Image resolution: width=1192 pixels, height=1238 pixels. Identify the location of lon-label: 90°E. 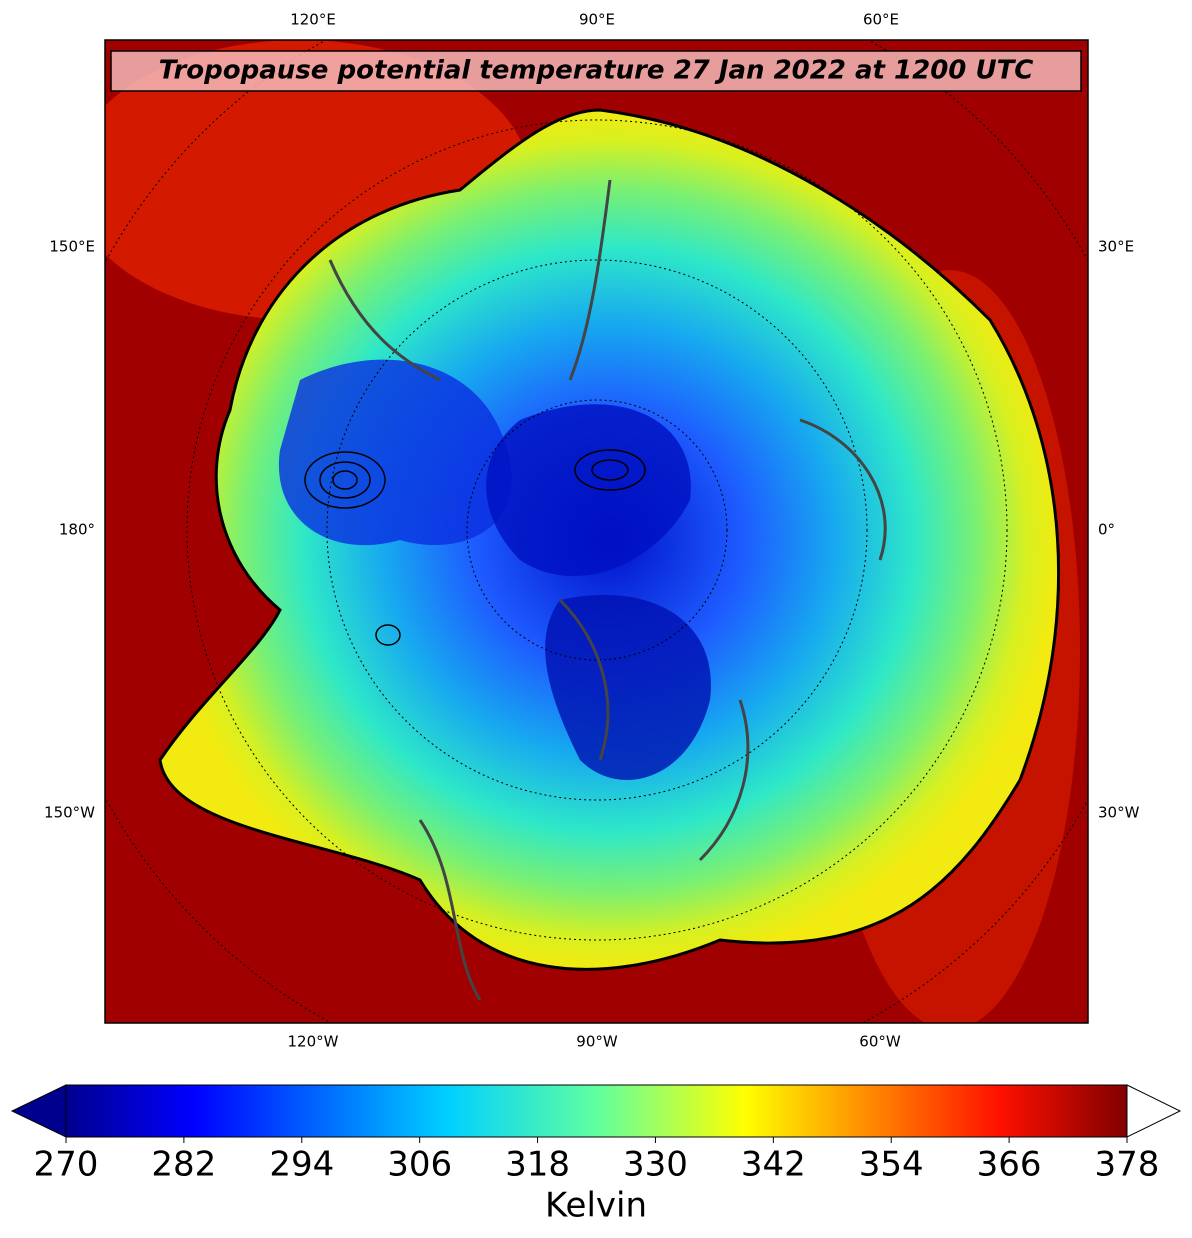
(597, 20).